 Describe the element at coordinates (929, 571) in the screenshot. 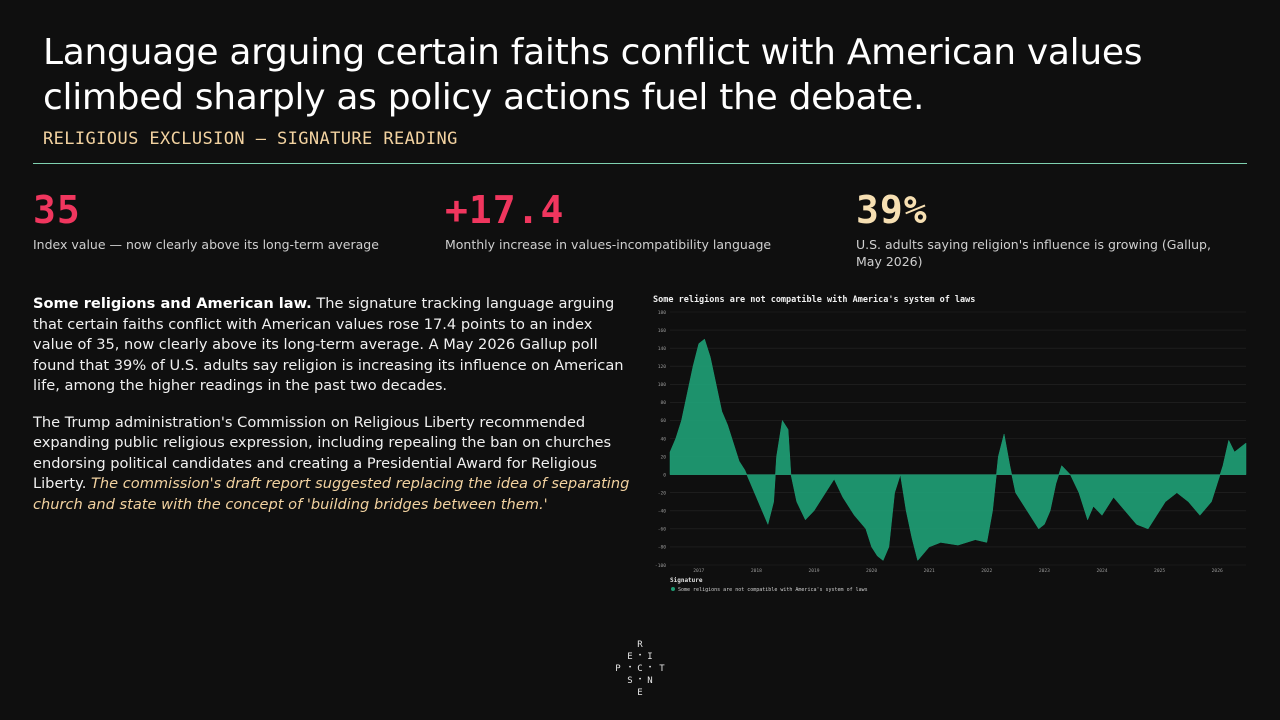

I see `x-tick-label: 2021` at that location.